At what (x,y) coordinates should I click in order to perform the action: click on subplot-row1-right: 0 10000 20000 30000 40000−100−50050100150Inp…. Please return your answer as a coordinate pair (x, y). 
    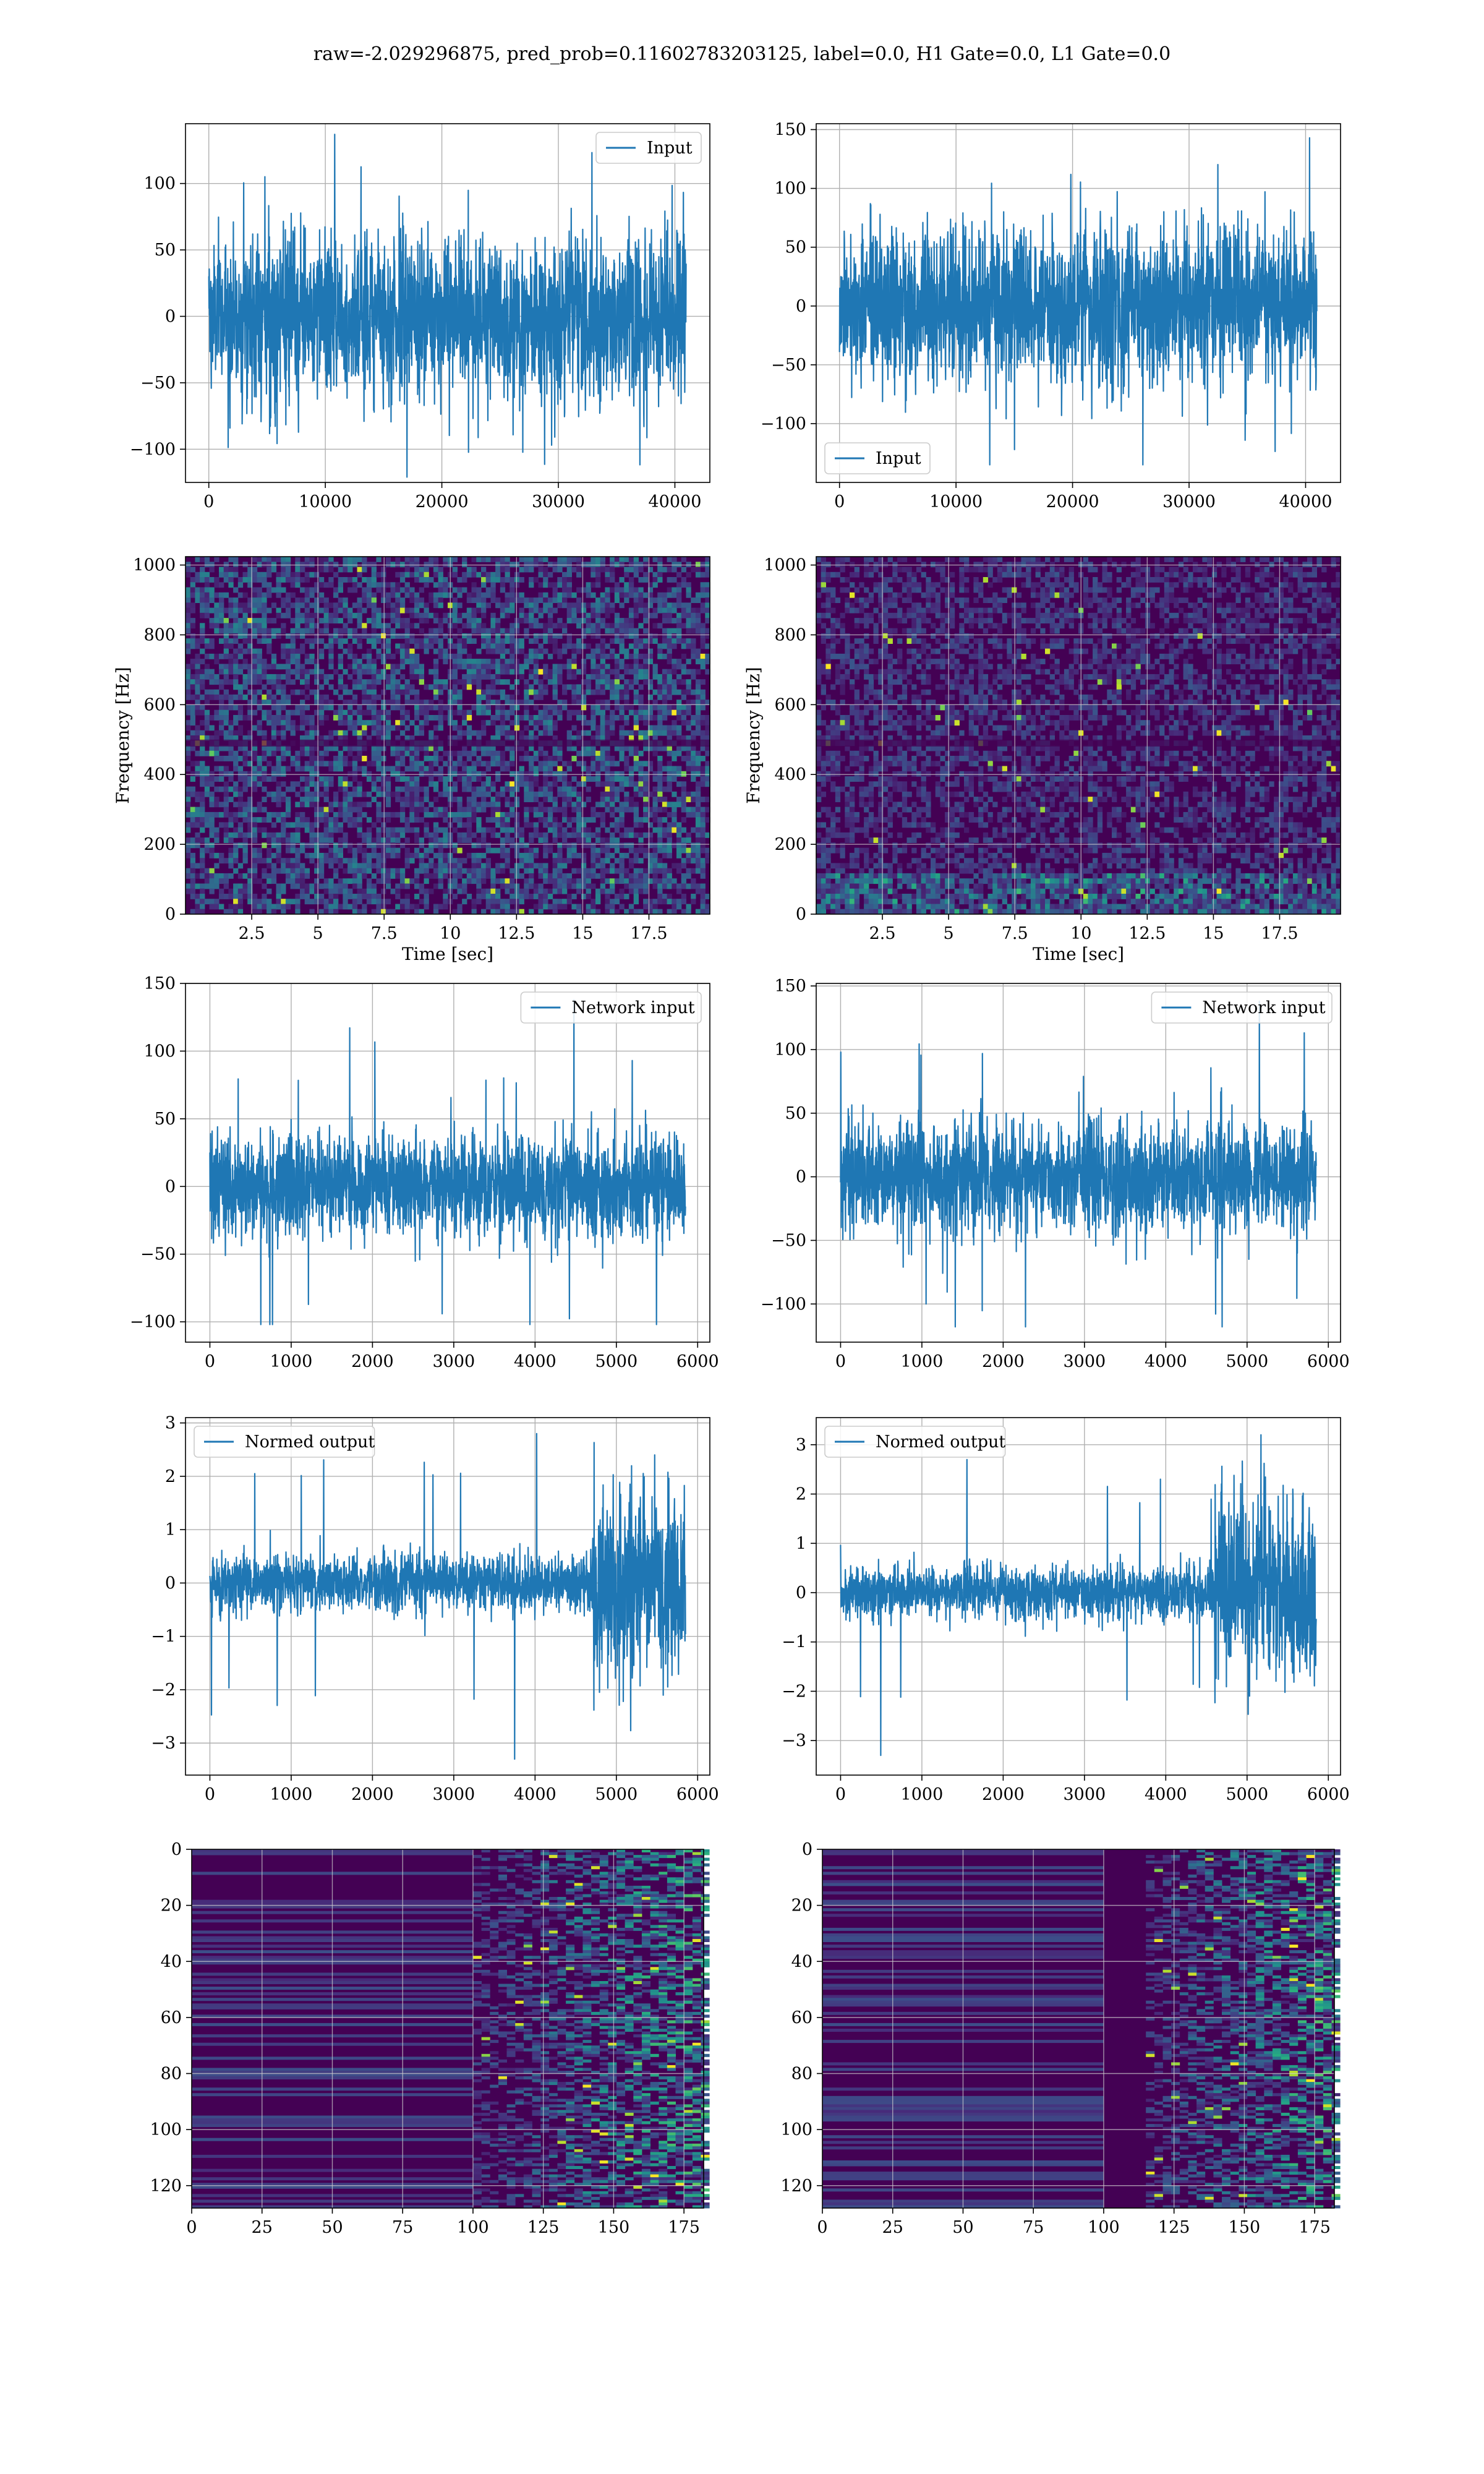
    Looking at the image, I should click on (1051, 316).